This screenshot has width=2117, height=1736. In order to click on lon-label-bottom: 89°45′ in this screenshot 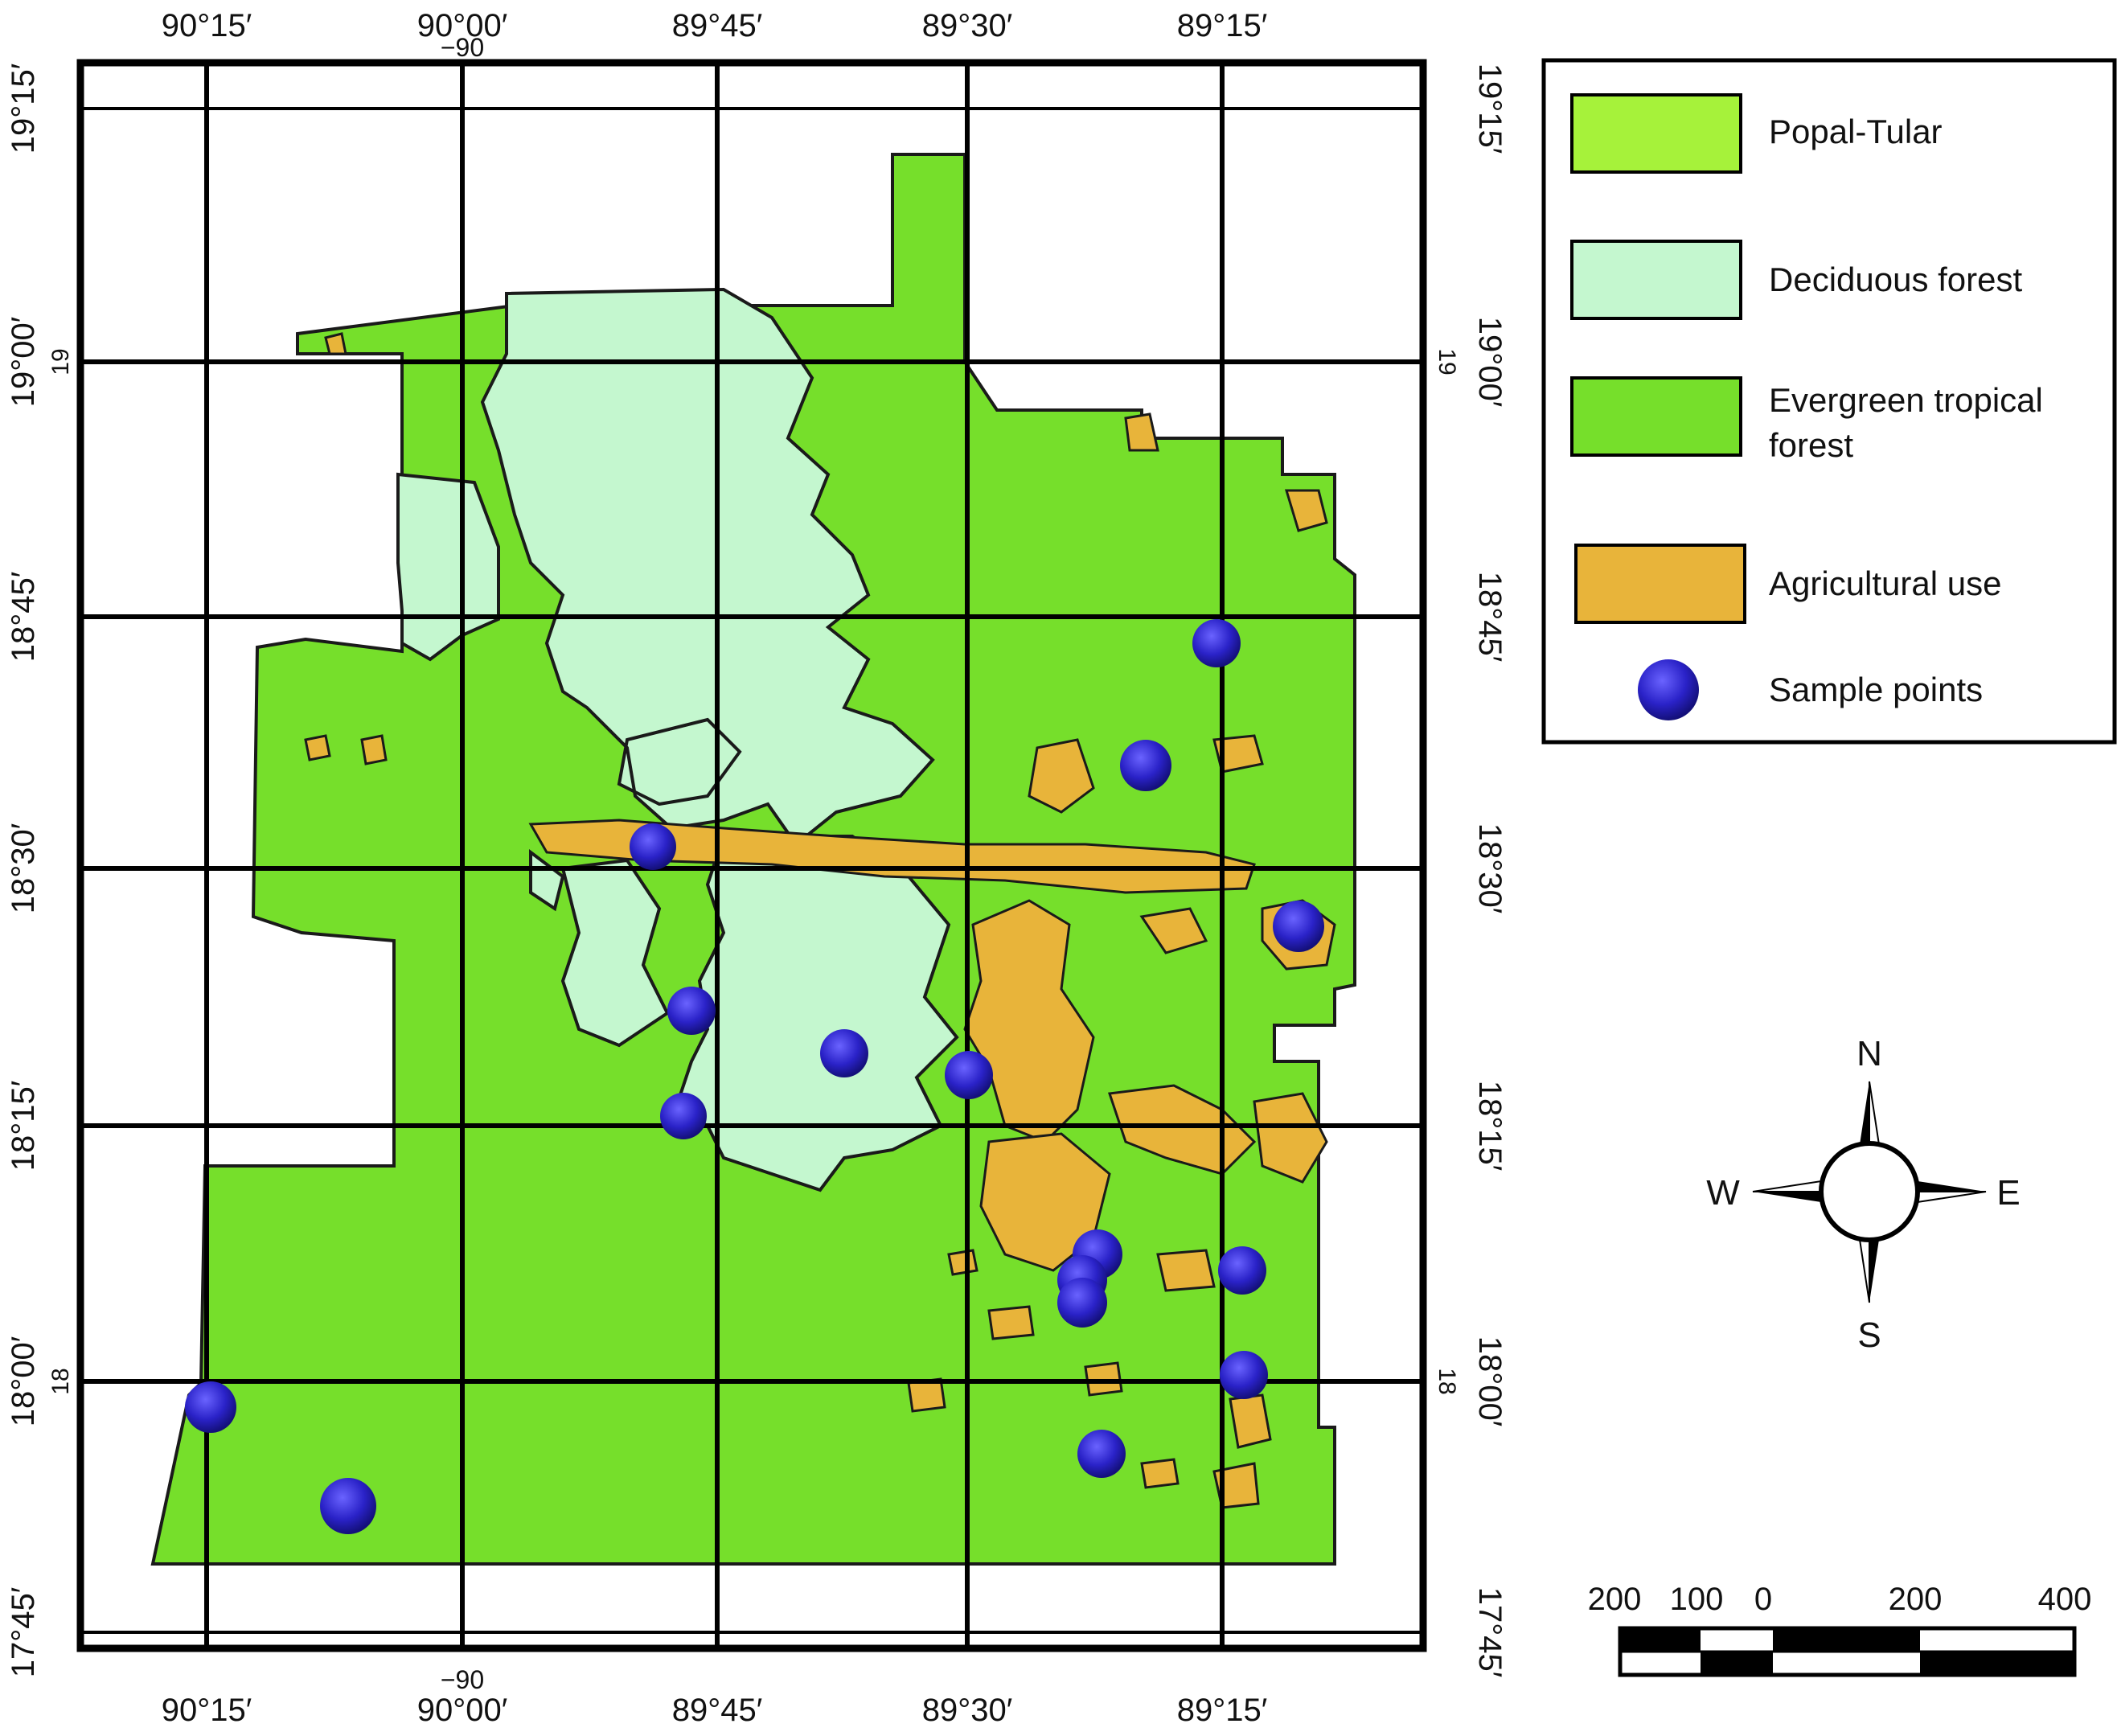, I will do `click(717, 1710)`.